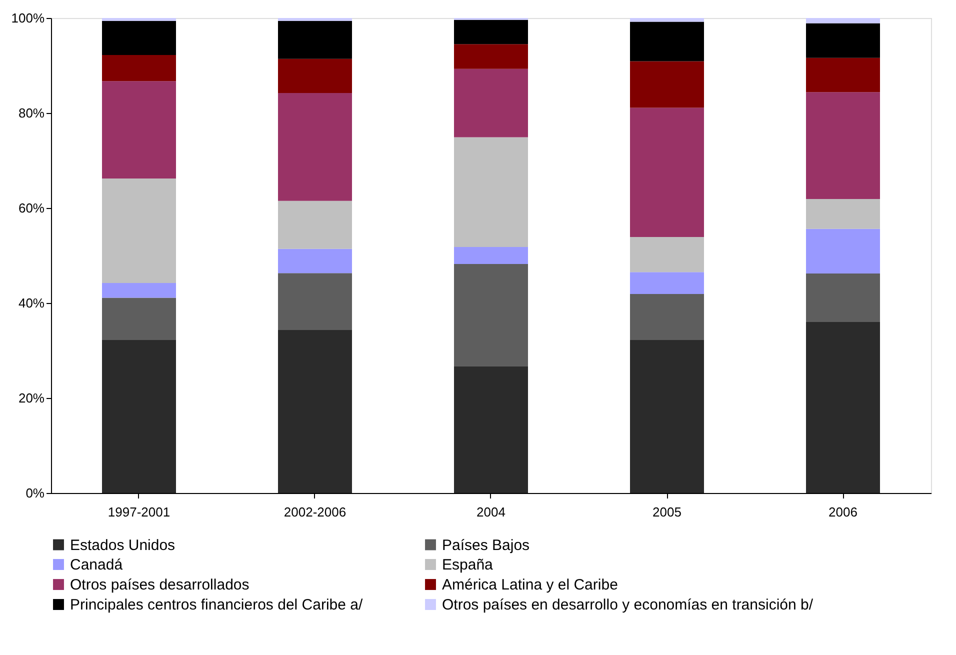  I want to click on y-tick-label: 20%, so click(31, 398).